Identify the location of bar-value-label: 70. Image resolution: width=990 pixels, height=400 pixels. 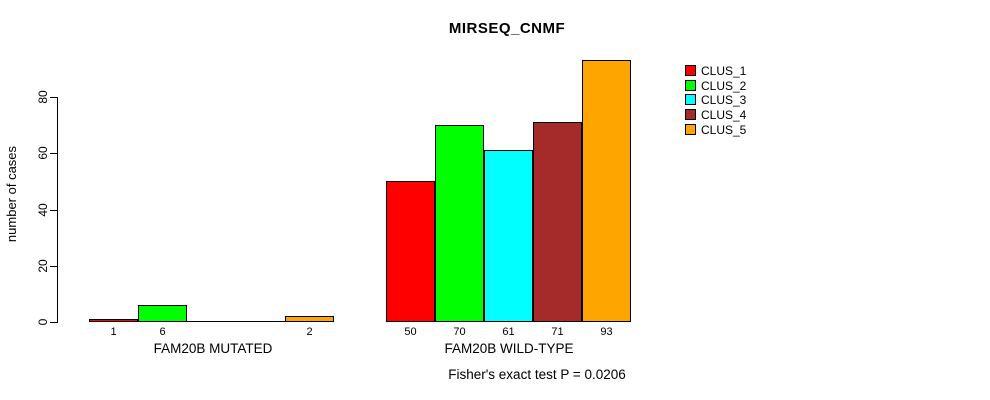
(459, 332).